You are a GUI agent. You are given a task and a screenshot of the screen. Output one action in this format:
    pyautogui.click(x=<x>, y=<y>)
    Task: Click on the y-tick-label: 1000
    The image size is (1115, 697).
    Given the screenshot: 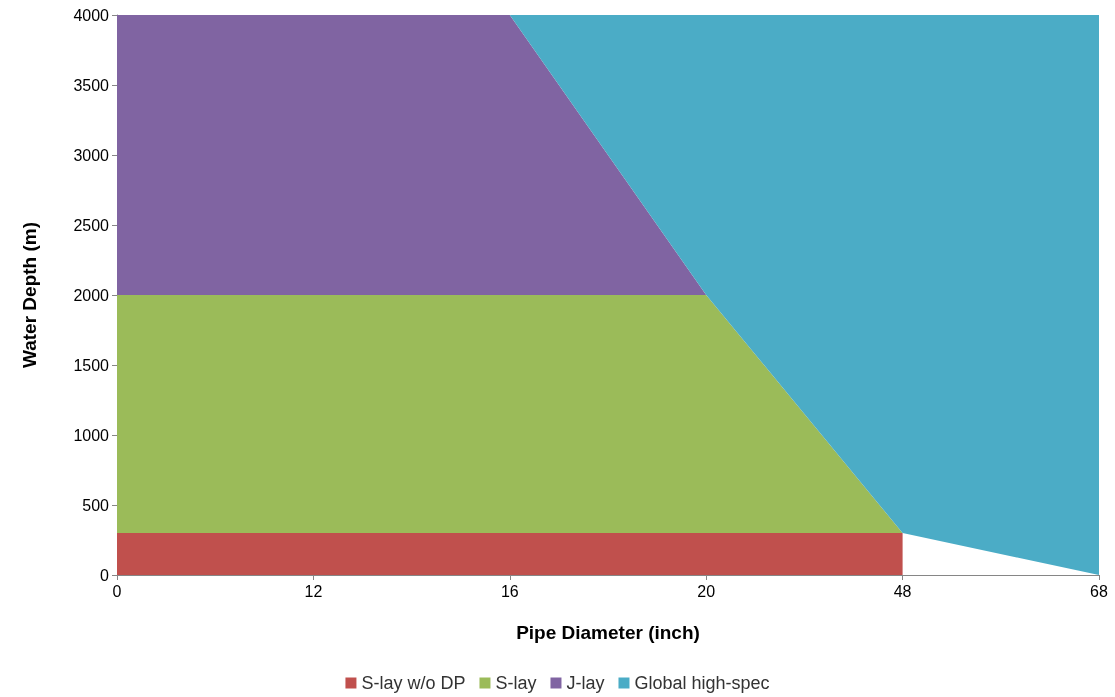 What is the action you would take?
    pyautogui.click(x=91, y=435)
    